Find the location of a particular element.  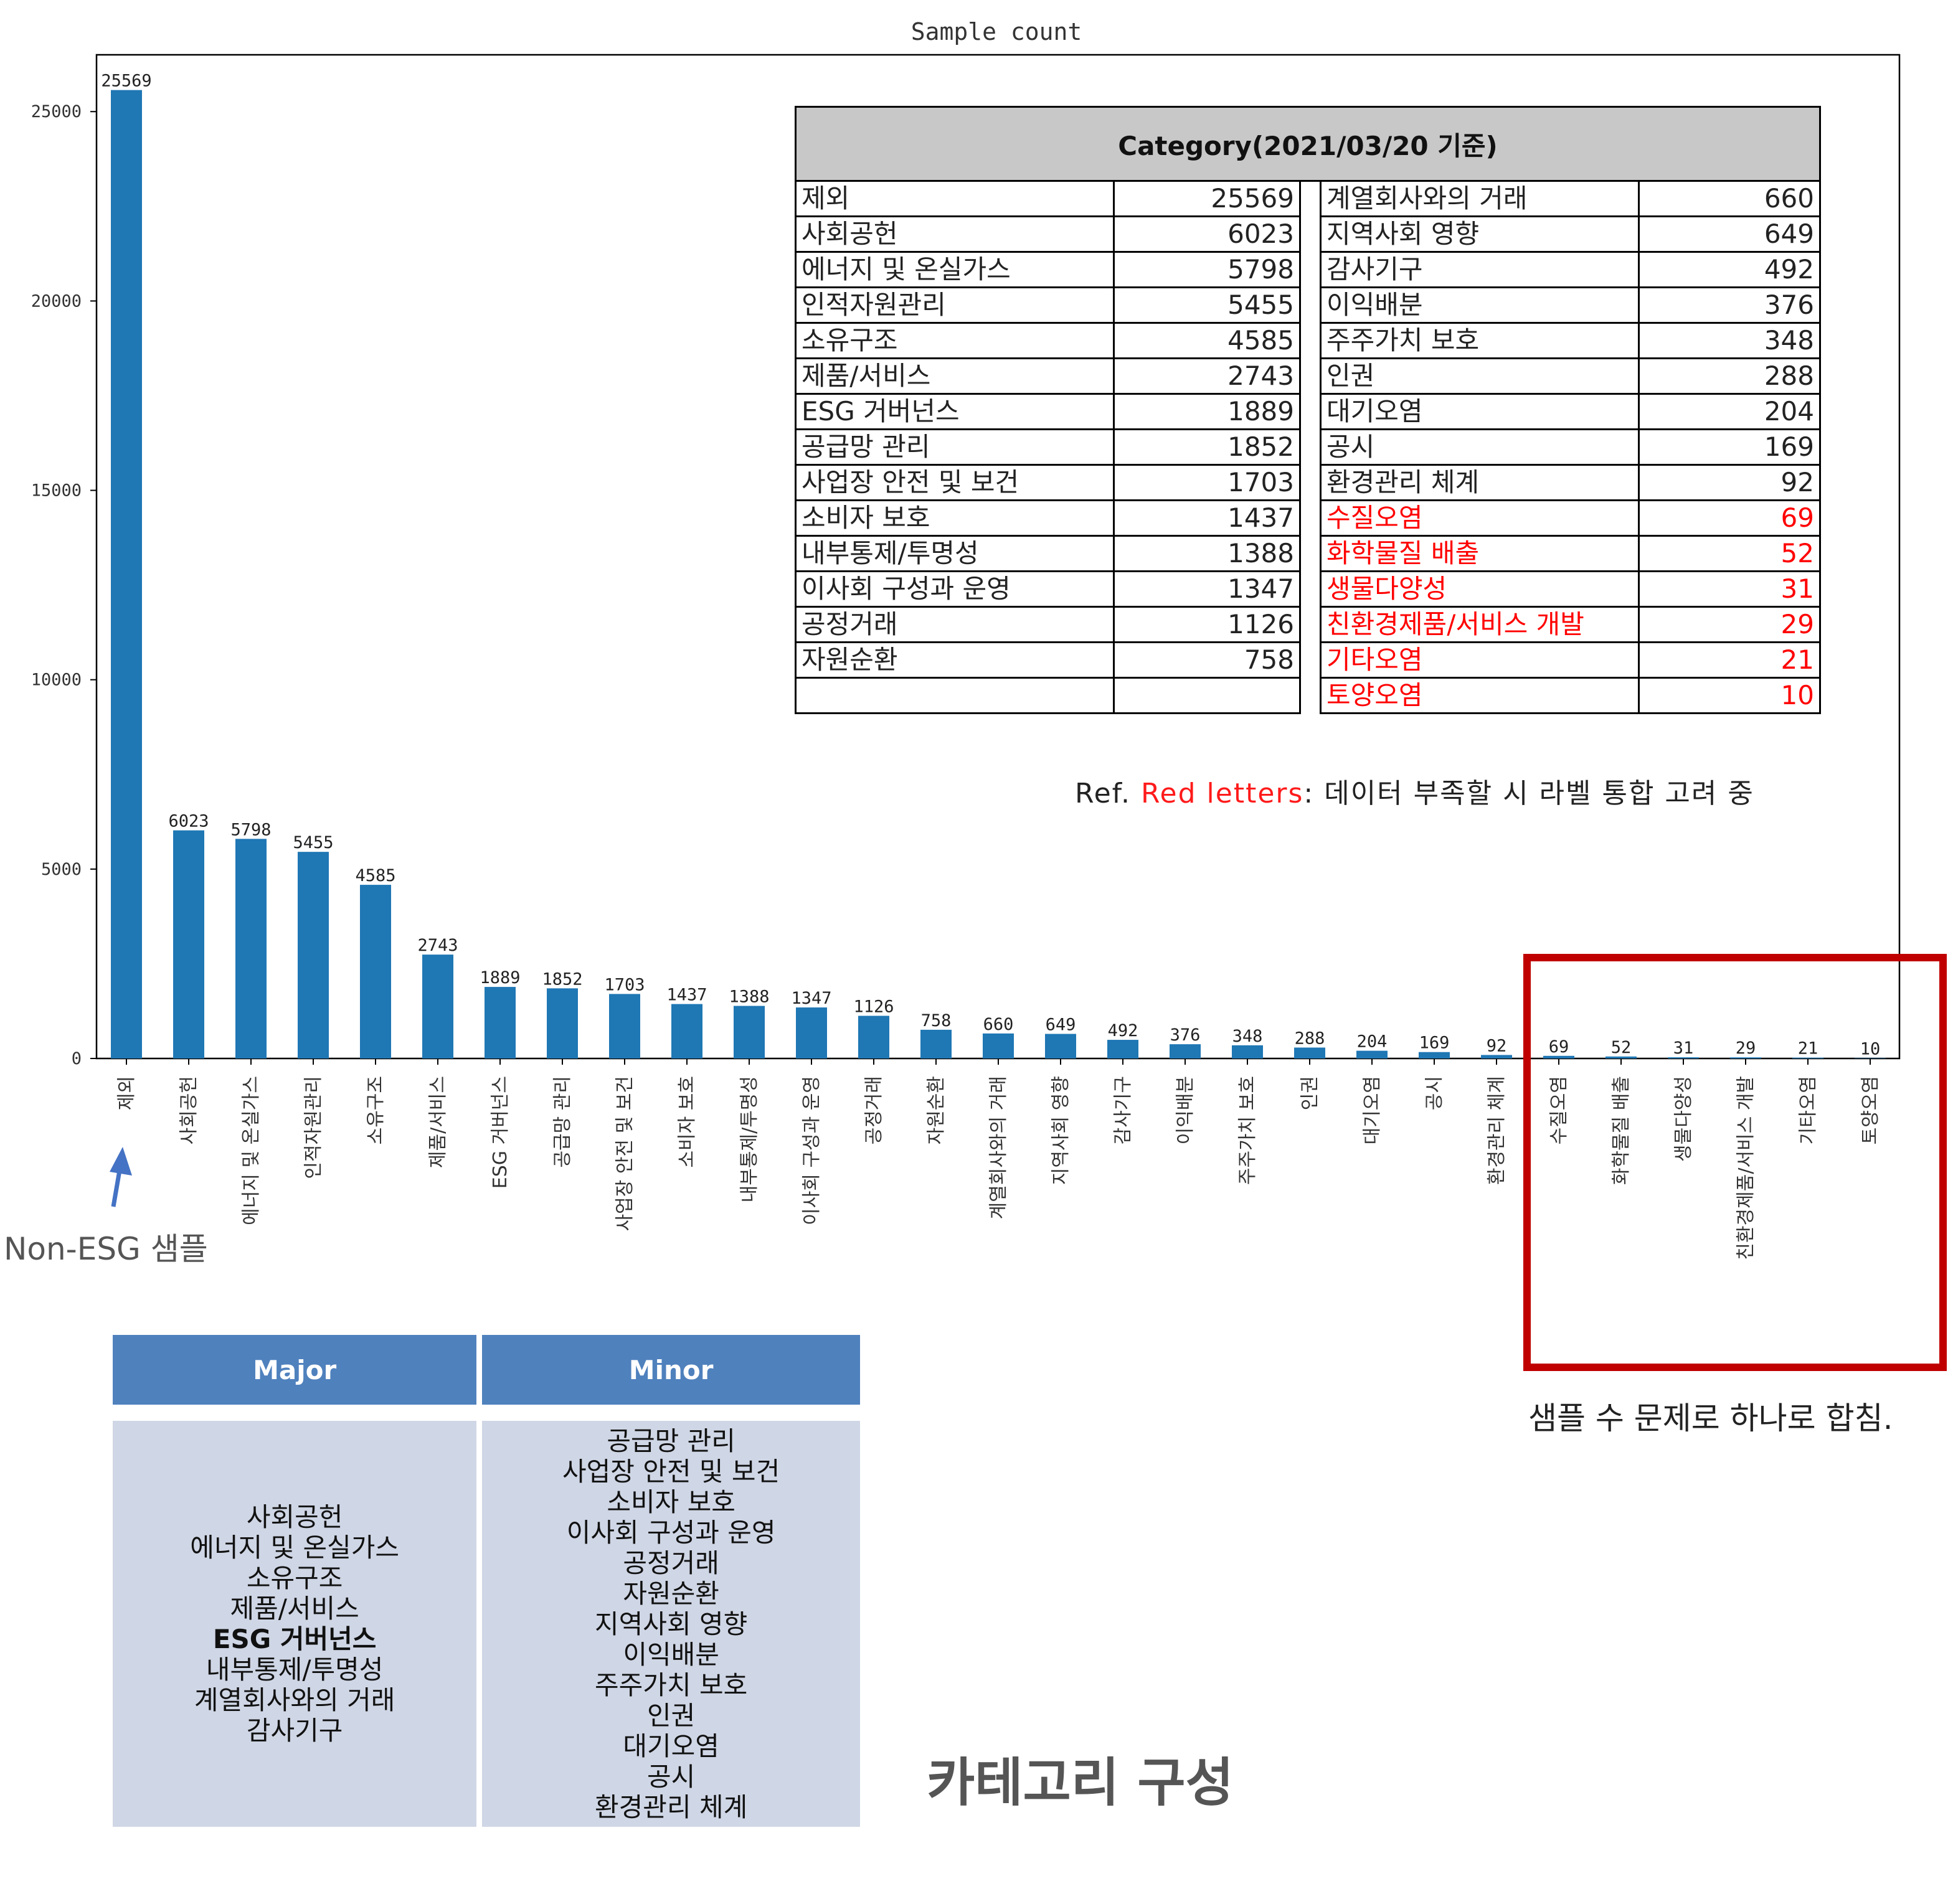

x-tick-label: 공급망 관리 is located at coordinates (563, 1122).